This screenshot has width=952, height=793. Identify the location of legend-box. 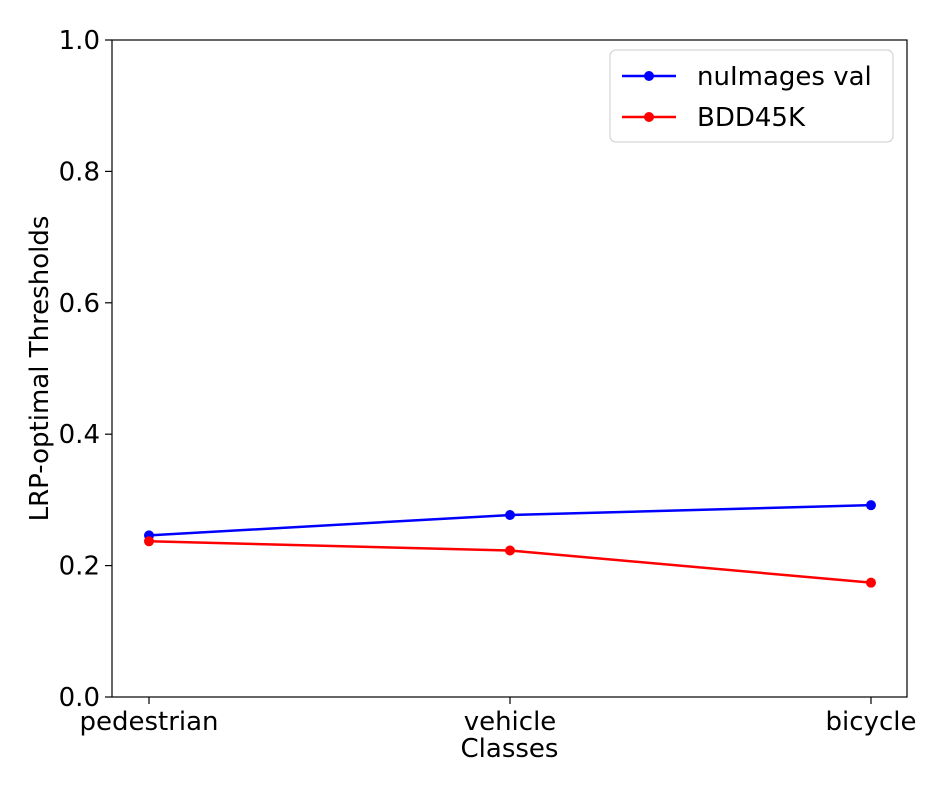
(751, 96).